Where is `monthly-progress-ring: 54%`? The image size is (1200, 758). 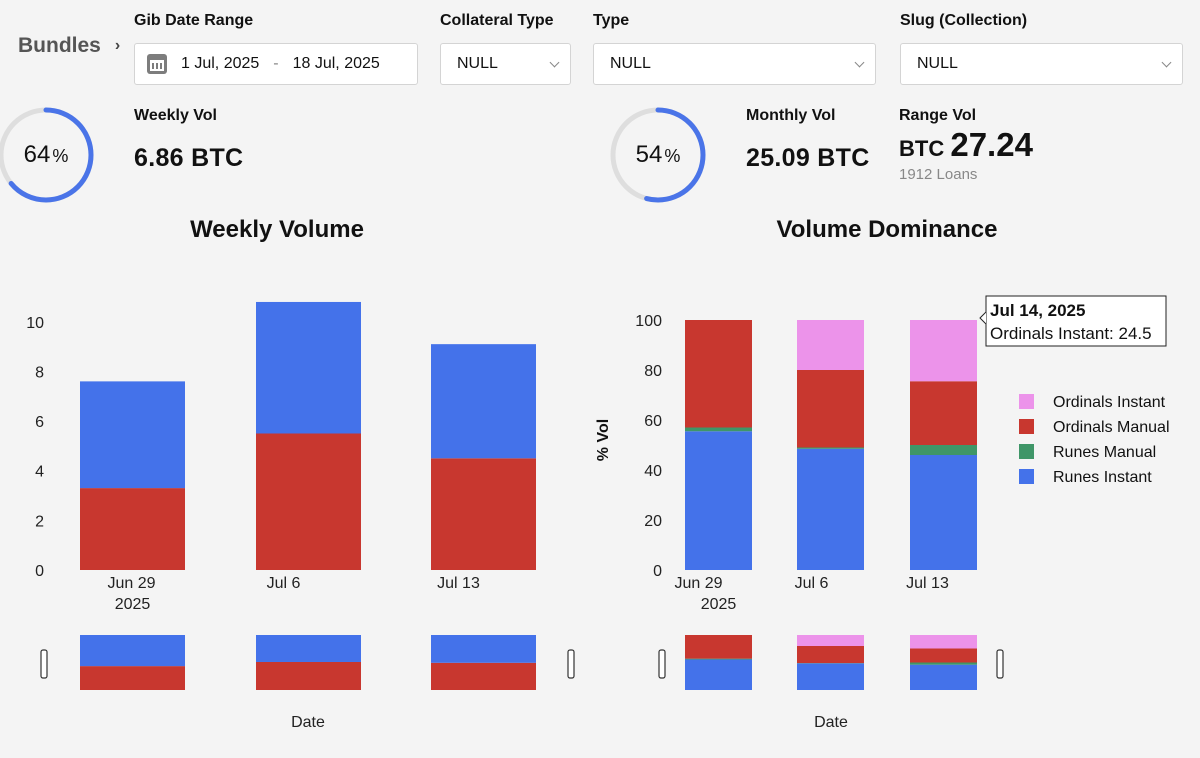
monthly-progress-ring: 54% is located at coordinates (658, 155).